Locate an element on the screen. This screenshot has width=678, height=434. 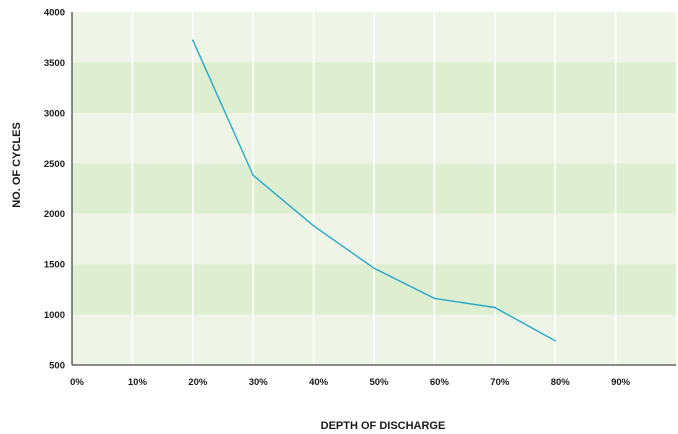
y-tick-label: 3000 is located at coordinates (54, 113).